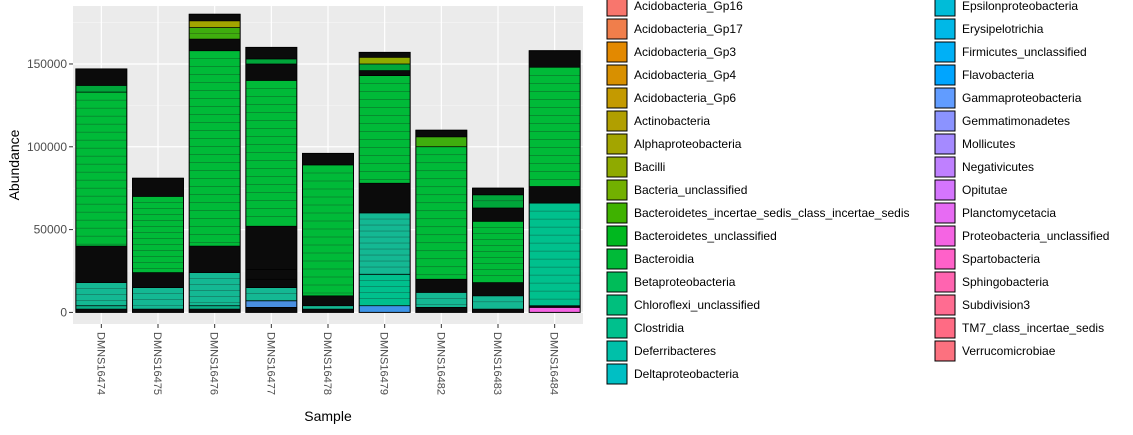 The width and height of the screenshot is (1133, 435). What do you see at coordinates (14, 164) in the screenshot?
I see `y-axis-title: Abundance` at bounding box center [14, 164].